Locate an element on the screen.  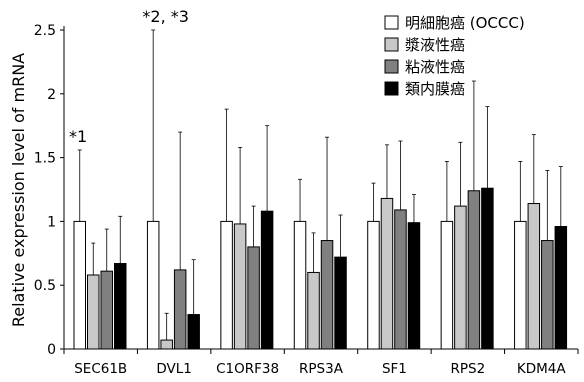
annotations: *1 *2, *3 is located at coordinates (129, 76).